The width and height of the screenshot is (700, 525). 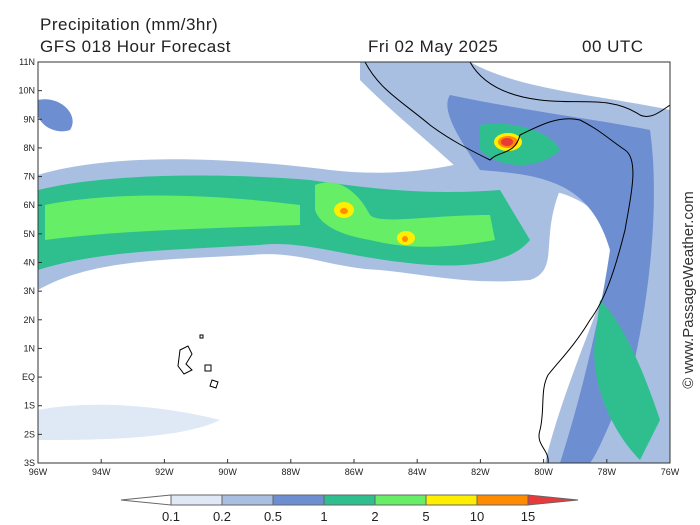 What do you see at coordinates (29, 434) in the screenshot?
I see `lat-label: 2S` at bounding box center [29, 434].